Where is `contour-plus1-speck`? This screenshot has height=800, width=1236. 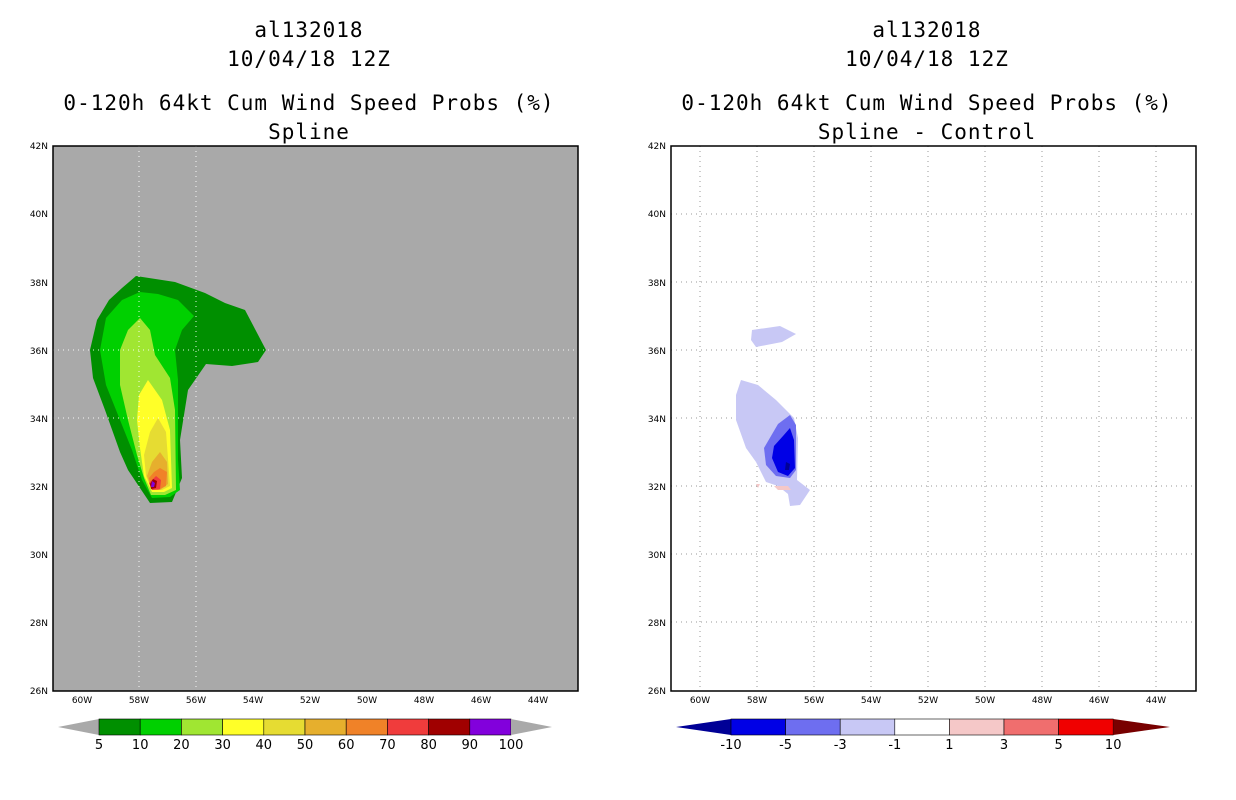 contour-plus1-speck is located at coordinates (758, 486).